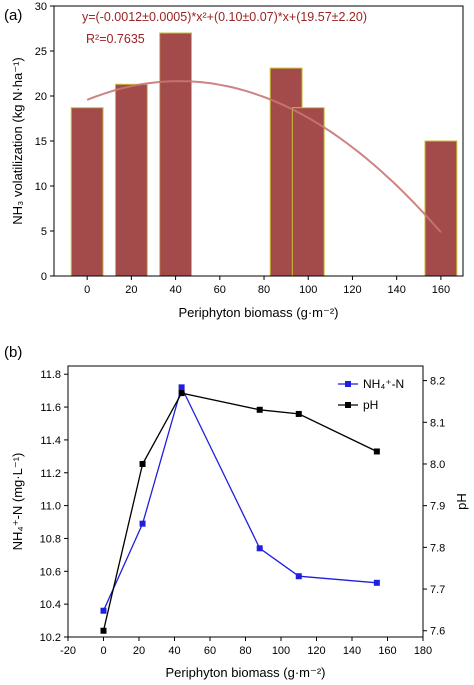  I want to click on panel-b-y-tick-label-8: 11.8, so click(50, 375).